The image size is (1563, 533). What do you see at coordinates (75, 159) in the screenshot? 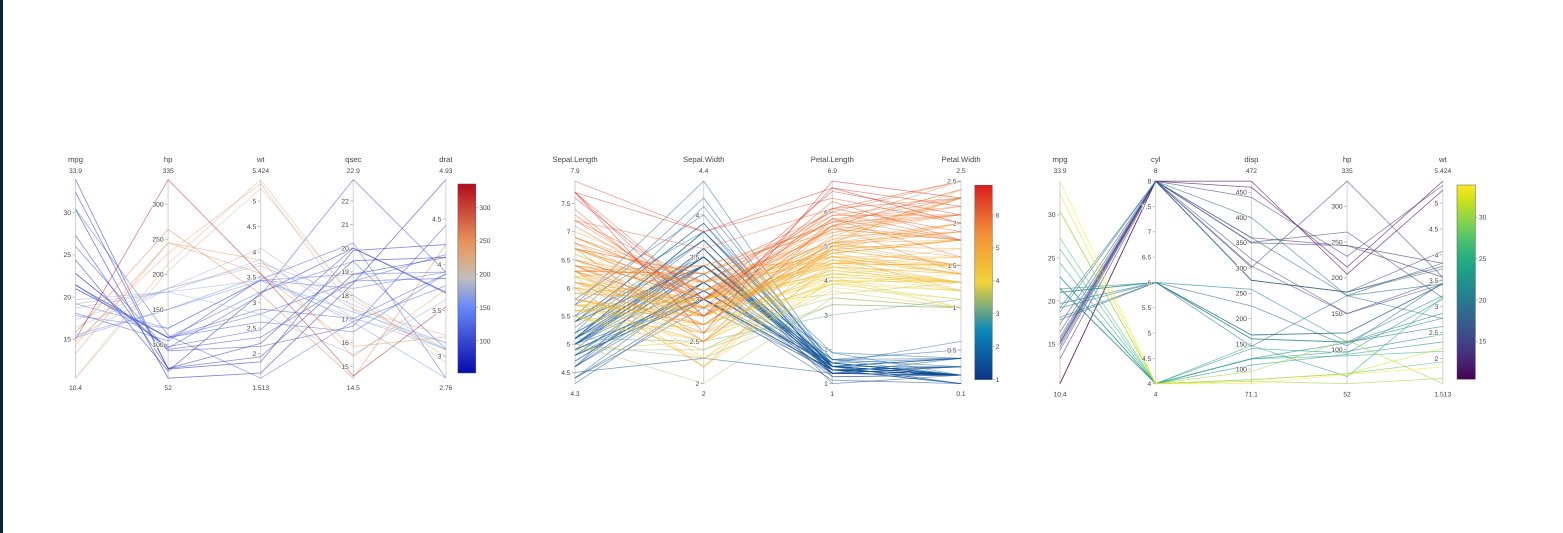
I see `svg-text: mpg` at bounding box center [75, 159].